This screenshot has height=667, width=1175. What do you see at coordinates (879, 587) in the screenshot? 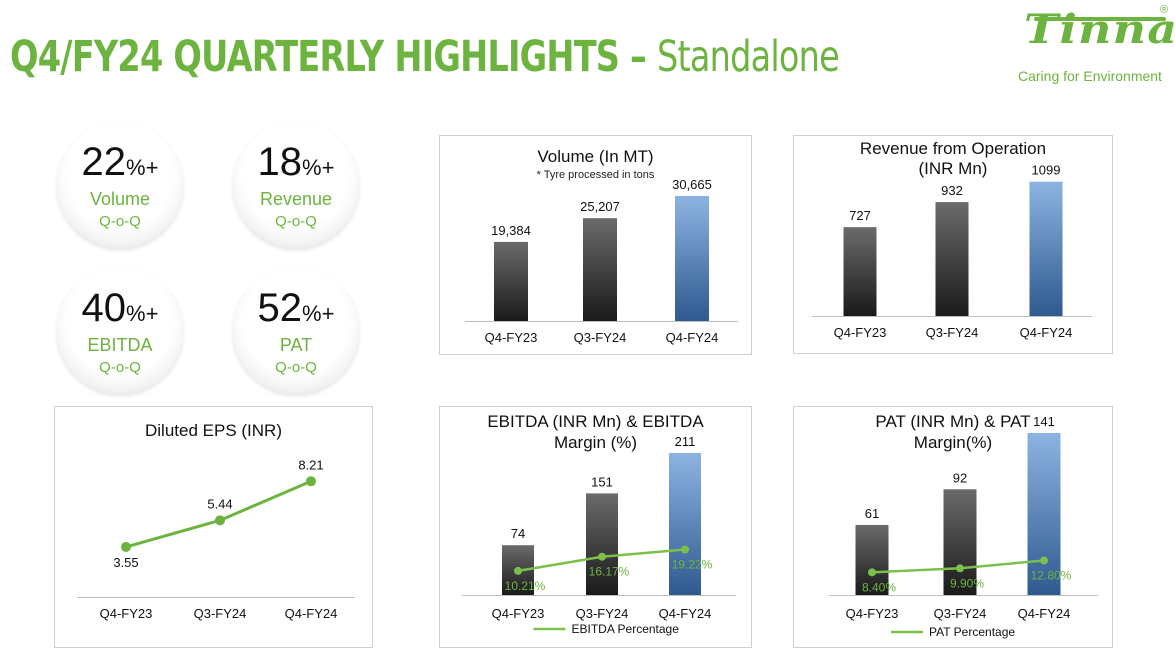
I see `percentage-value-label: 8.40%` at bounding box center [879, 587].